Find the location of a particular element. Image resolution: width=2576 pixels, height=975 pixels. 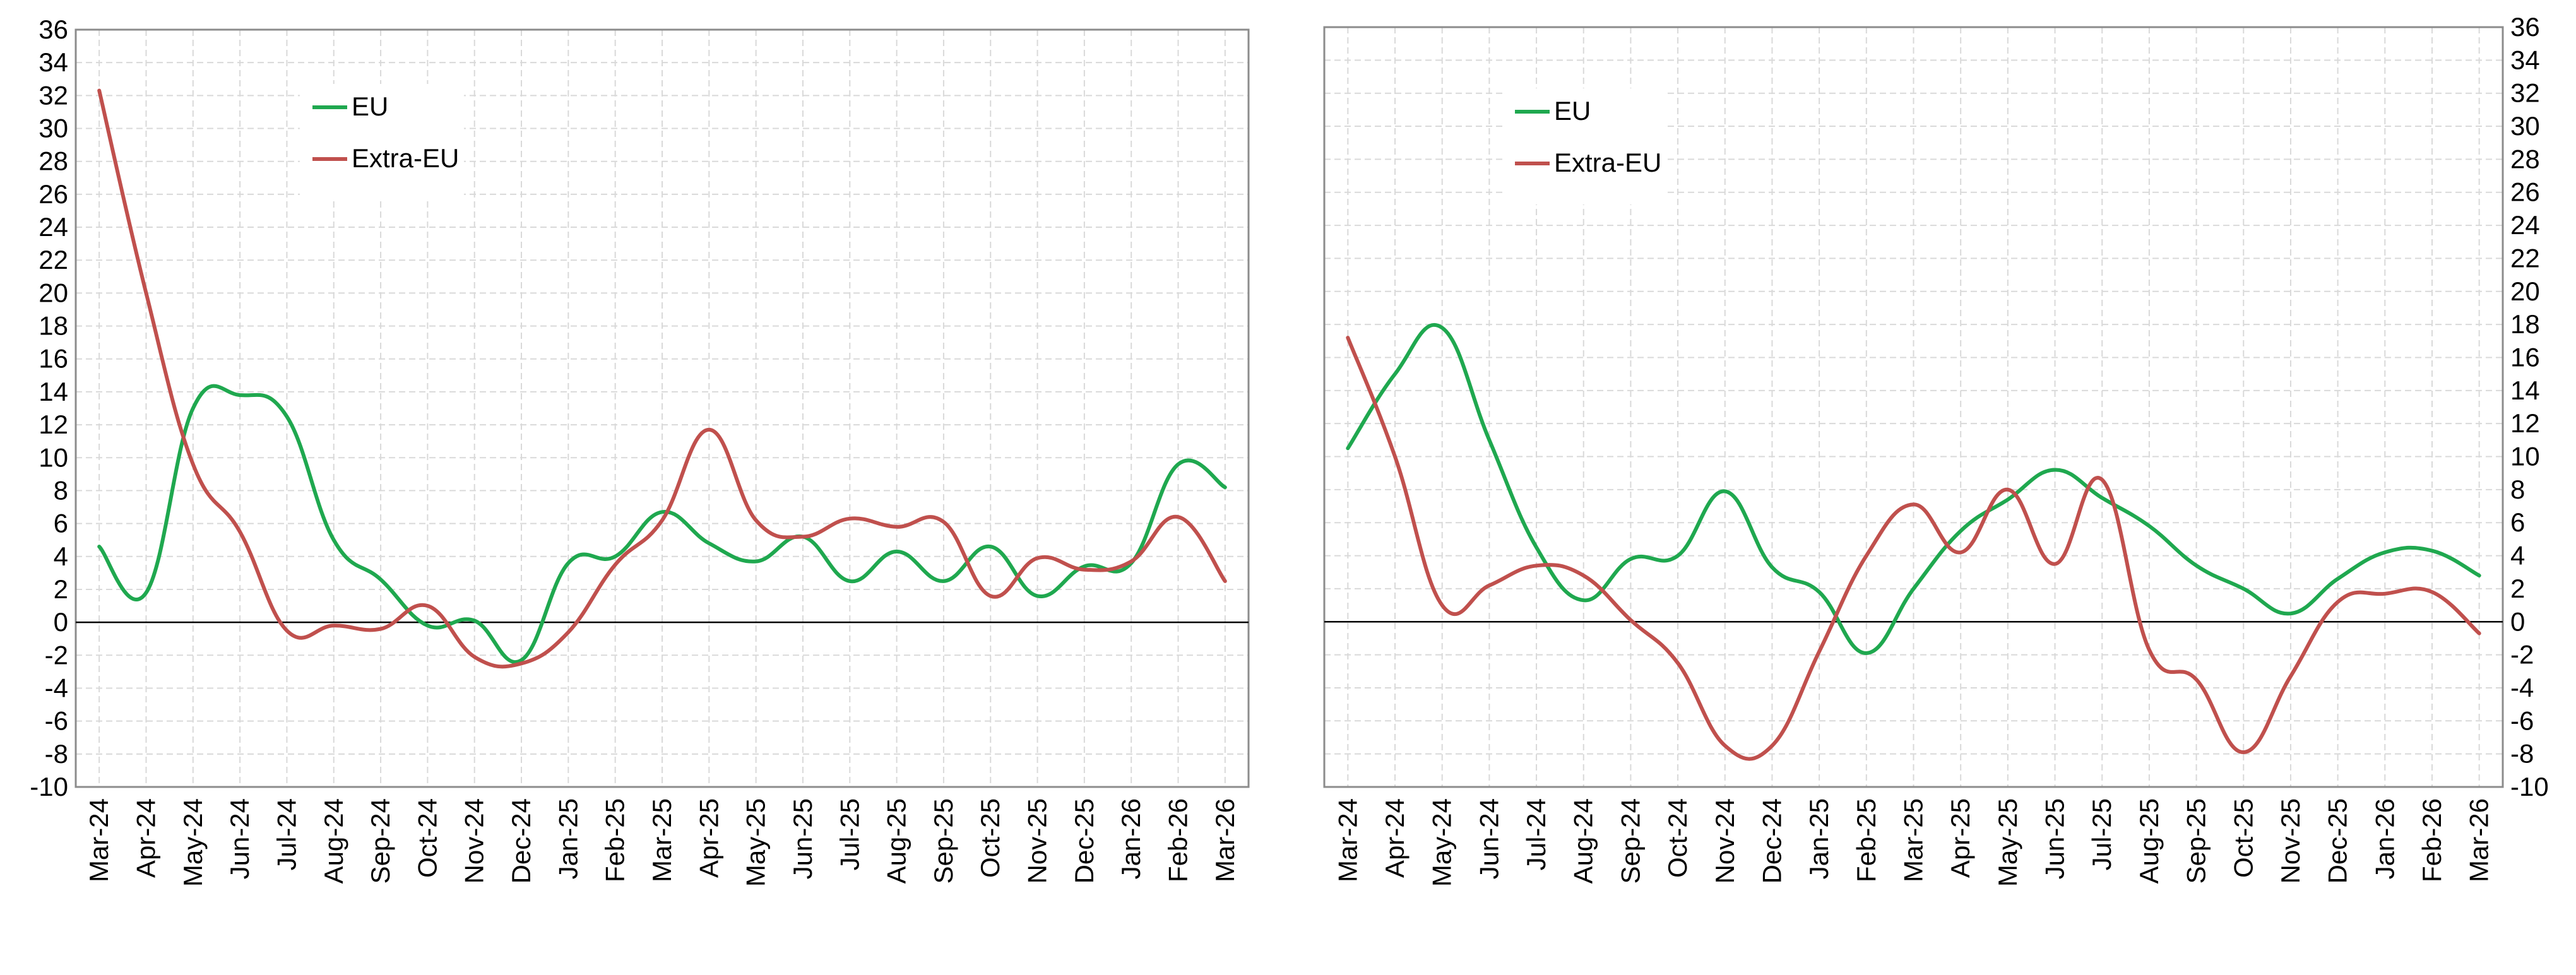

y-tick-label: 4 is located at coordinates (61, 556).